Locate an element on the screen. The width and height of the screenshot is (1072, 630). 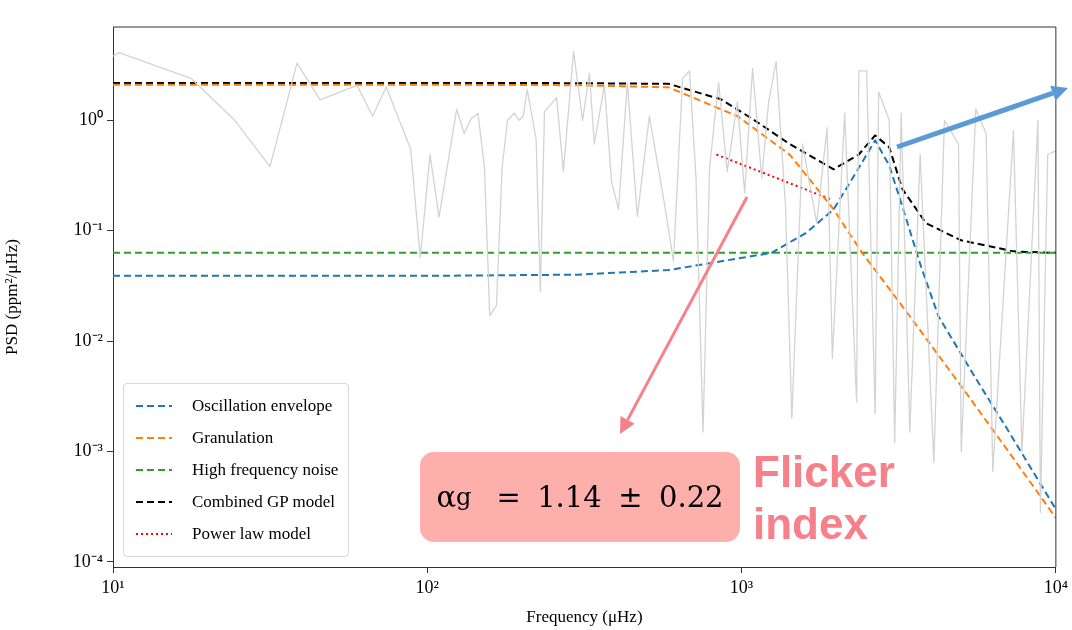
y-tick-label: 10⁰ is located at coordinates (91, 119).